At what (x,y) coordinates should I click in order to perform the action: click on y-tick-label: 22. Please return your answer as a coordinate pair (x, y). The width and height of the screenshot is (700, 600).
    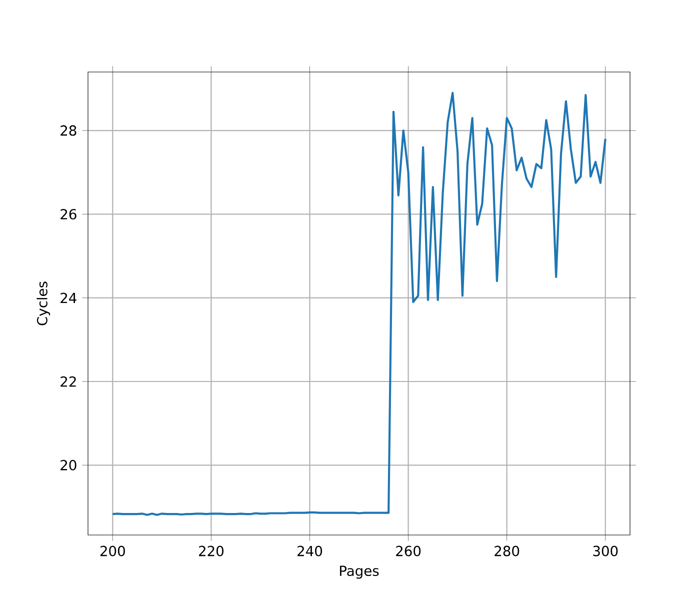
    Looking at the image, I should click on (68, 381).